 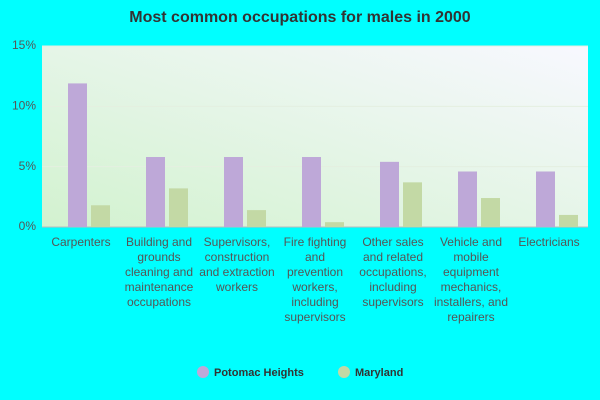 What do you see at coordinates (28, 226) in the screenshot?
I see `y-tick-label: 0%` at bounding box center [28, 226].